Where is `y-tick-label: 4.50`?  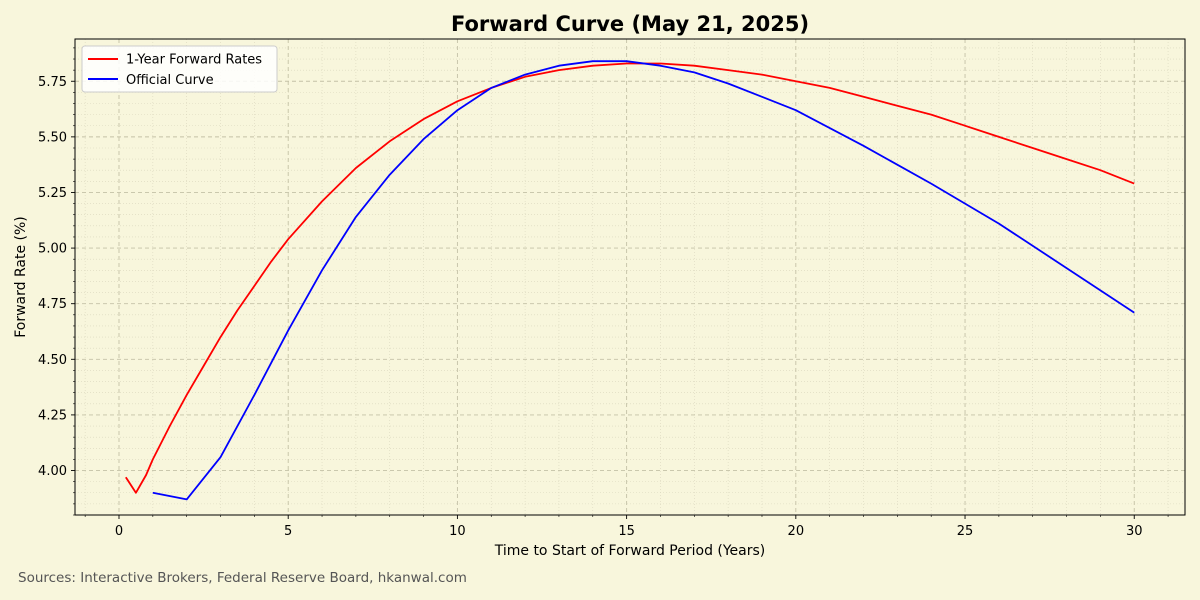 y-tick-label: 4.50 is located at coordinates (52, 360).